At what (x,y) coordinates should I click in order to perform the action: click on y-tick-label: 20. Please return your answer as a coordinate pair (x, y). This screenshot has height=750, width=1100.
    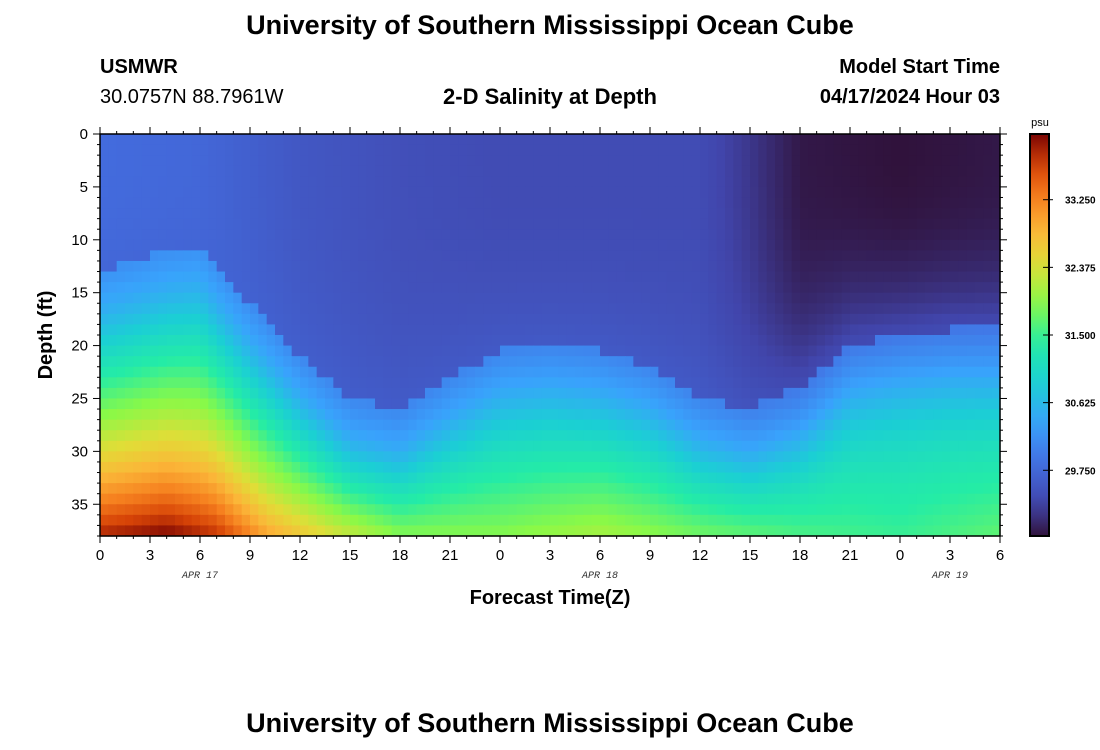
    Looking at the image, I should click on (79, 346).